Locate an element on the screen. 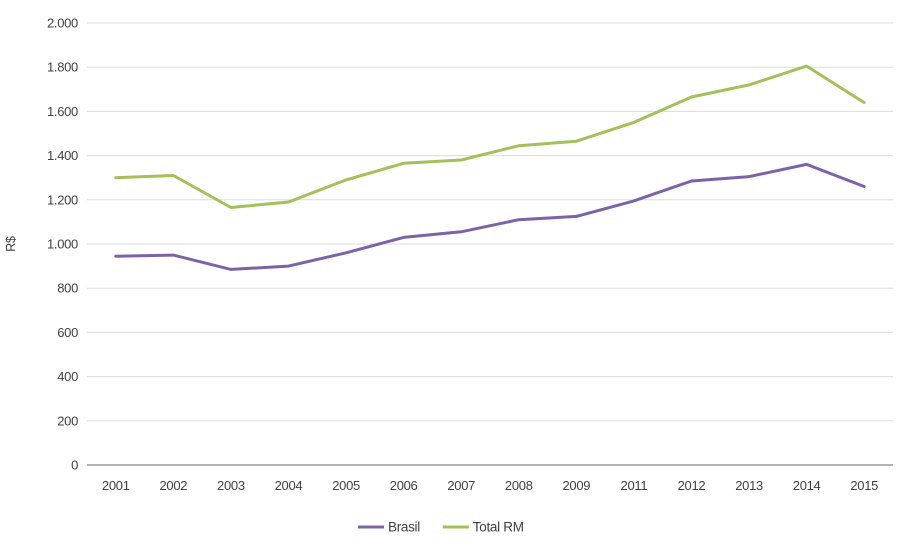  x-tick-label: 2014 is located at coordinates (807, 485).